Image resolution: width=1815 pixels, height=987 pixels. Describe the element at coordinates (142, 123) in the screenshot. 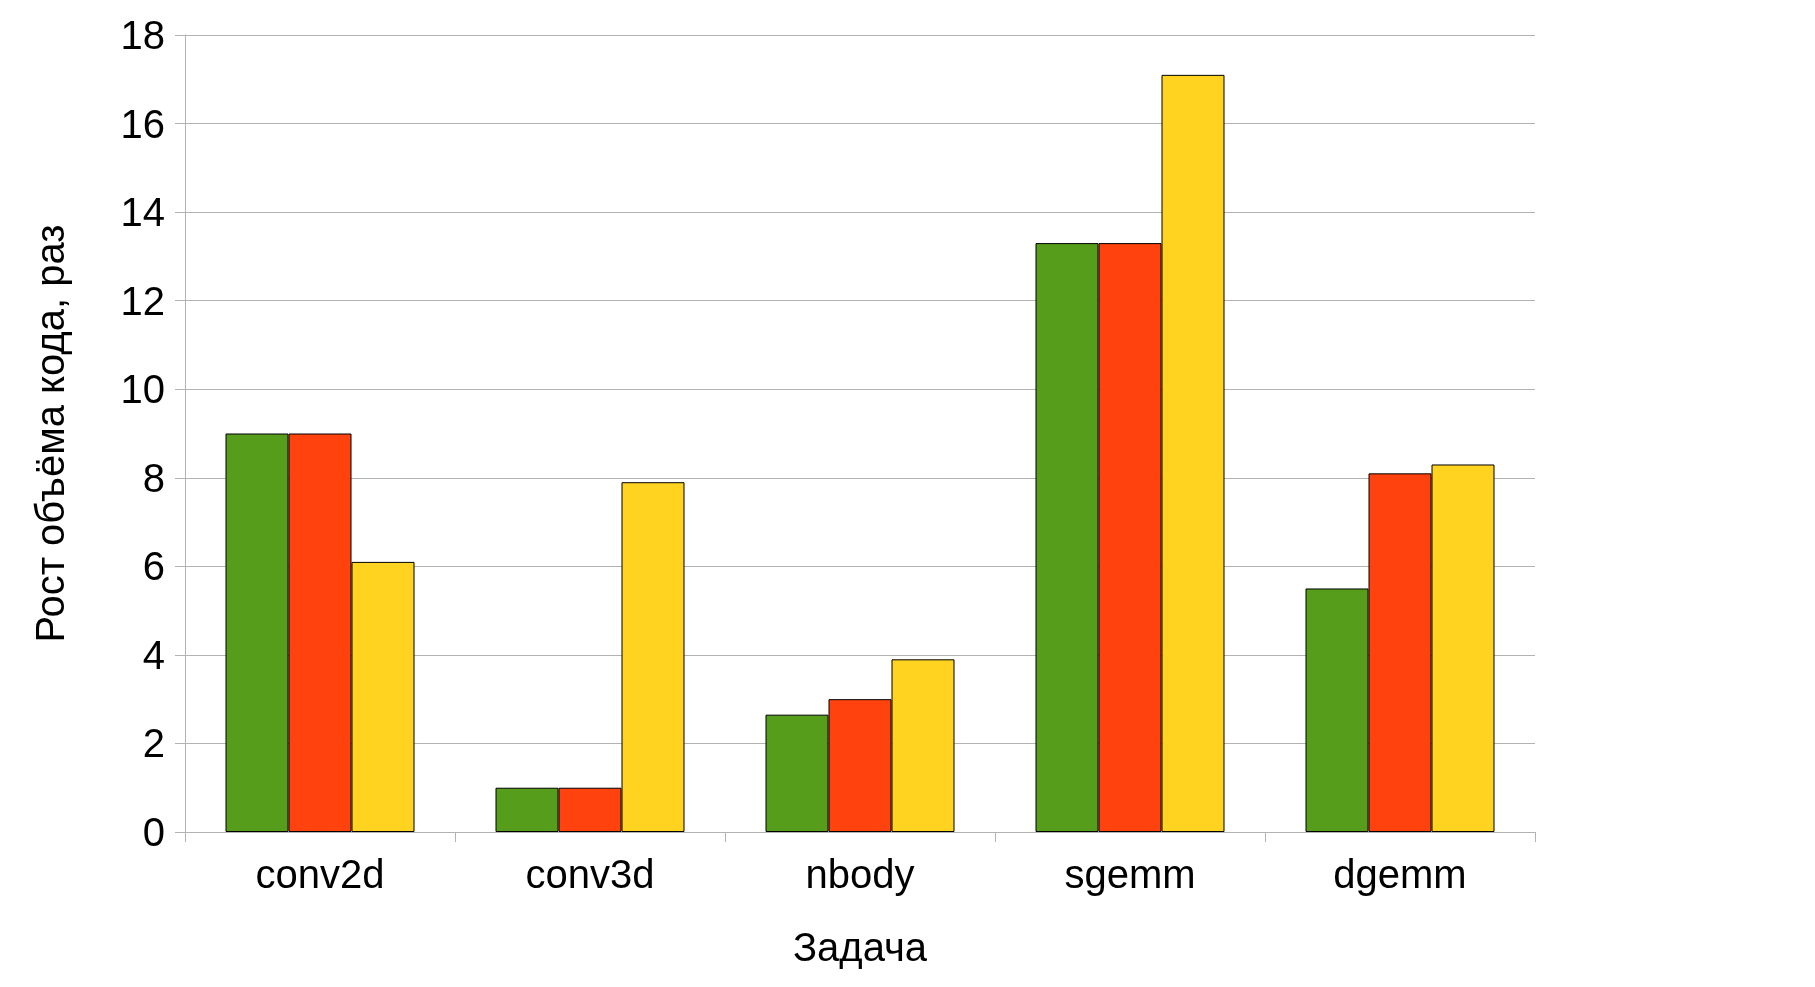

I see `y-tick-label: 16` at that location.